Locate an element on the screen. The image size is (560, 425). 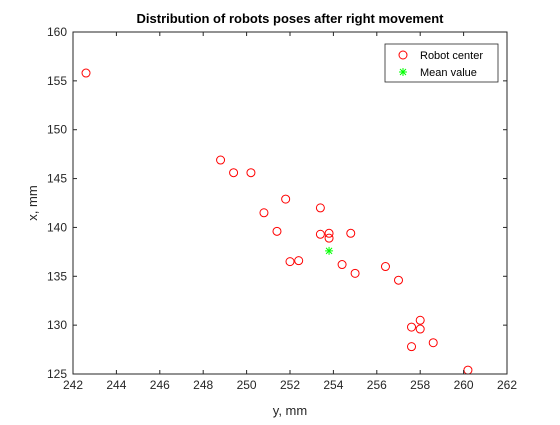
legend: Robot center Mean value is located at coordinates (441, 63).